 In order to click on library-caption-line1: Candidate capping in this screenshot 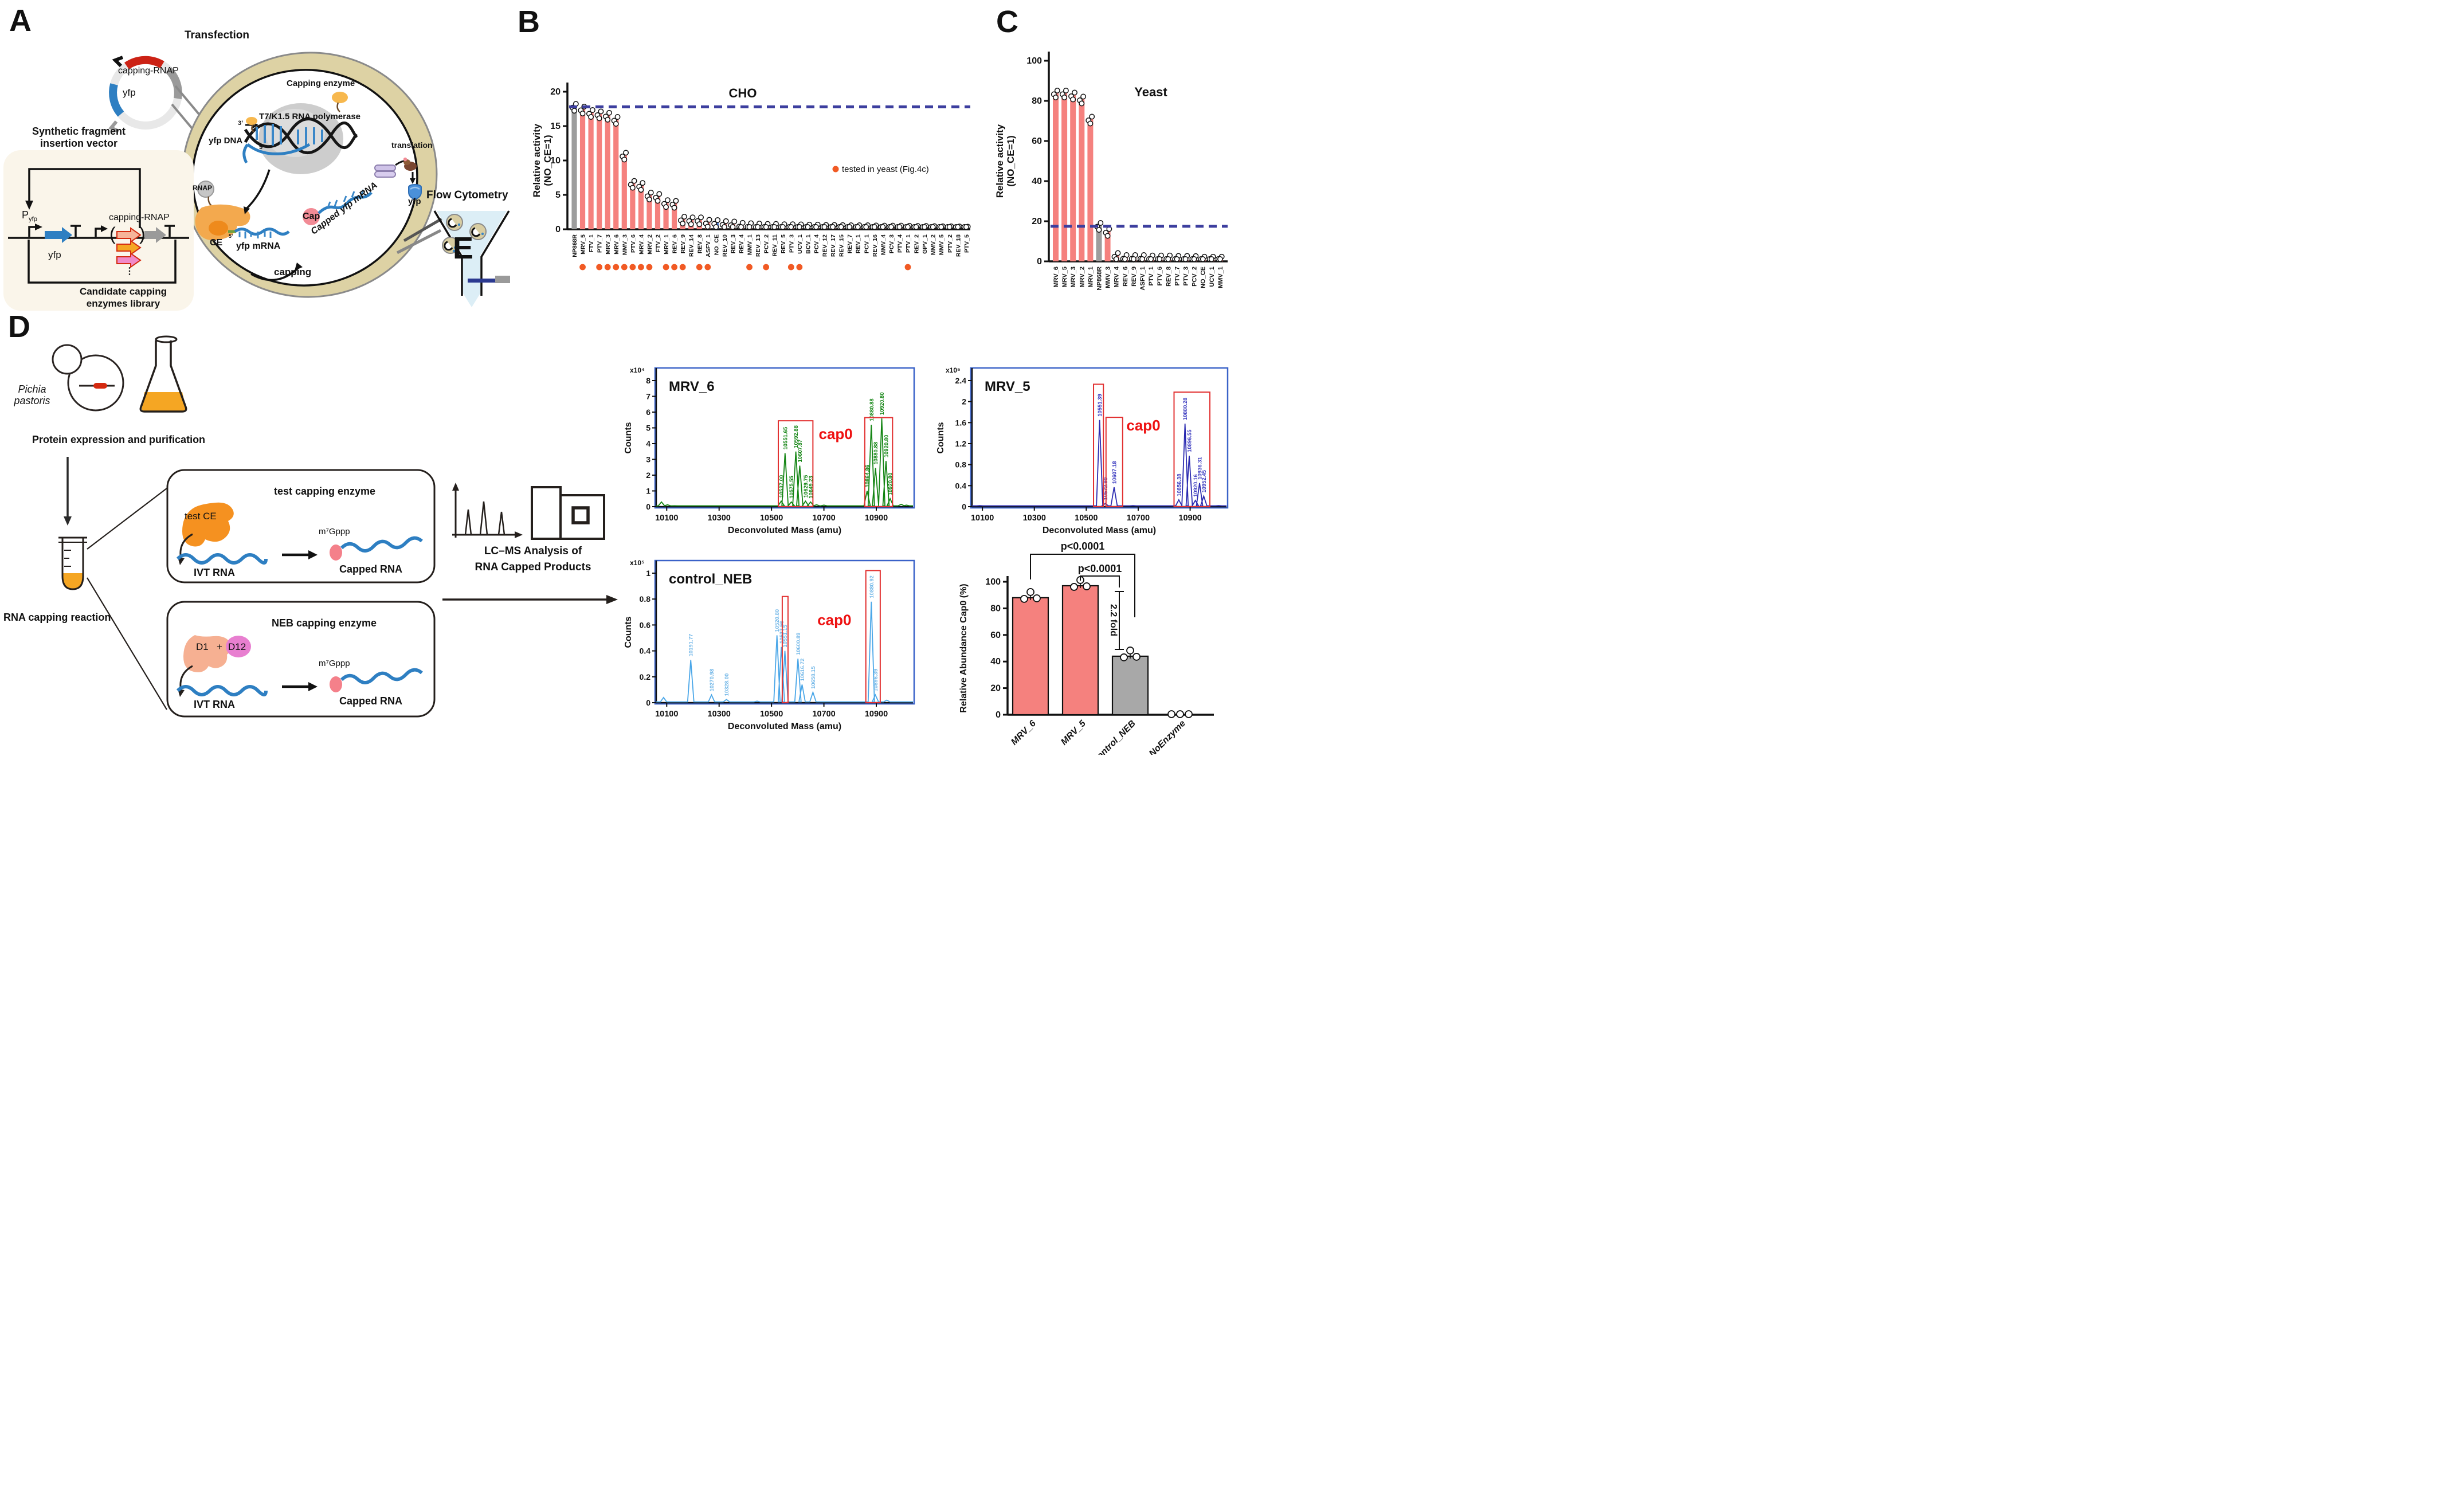, I will do `click(123, 291)`.